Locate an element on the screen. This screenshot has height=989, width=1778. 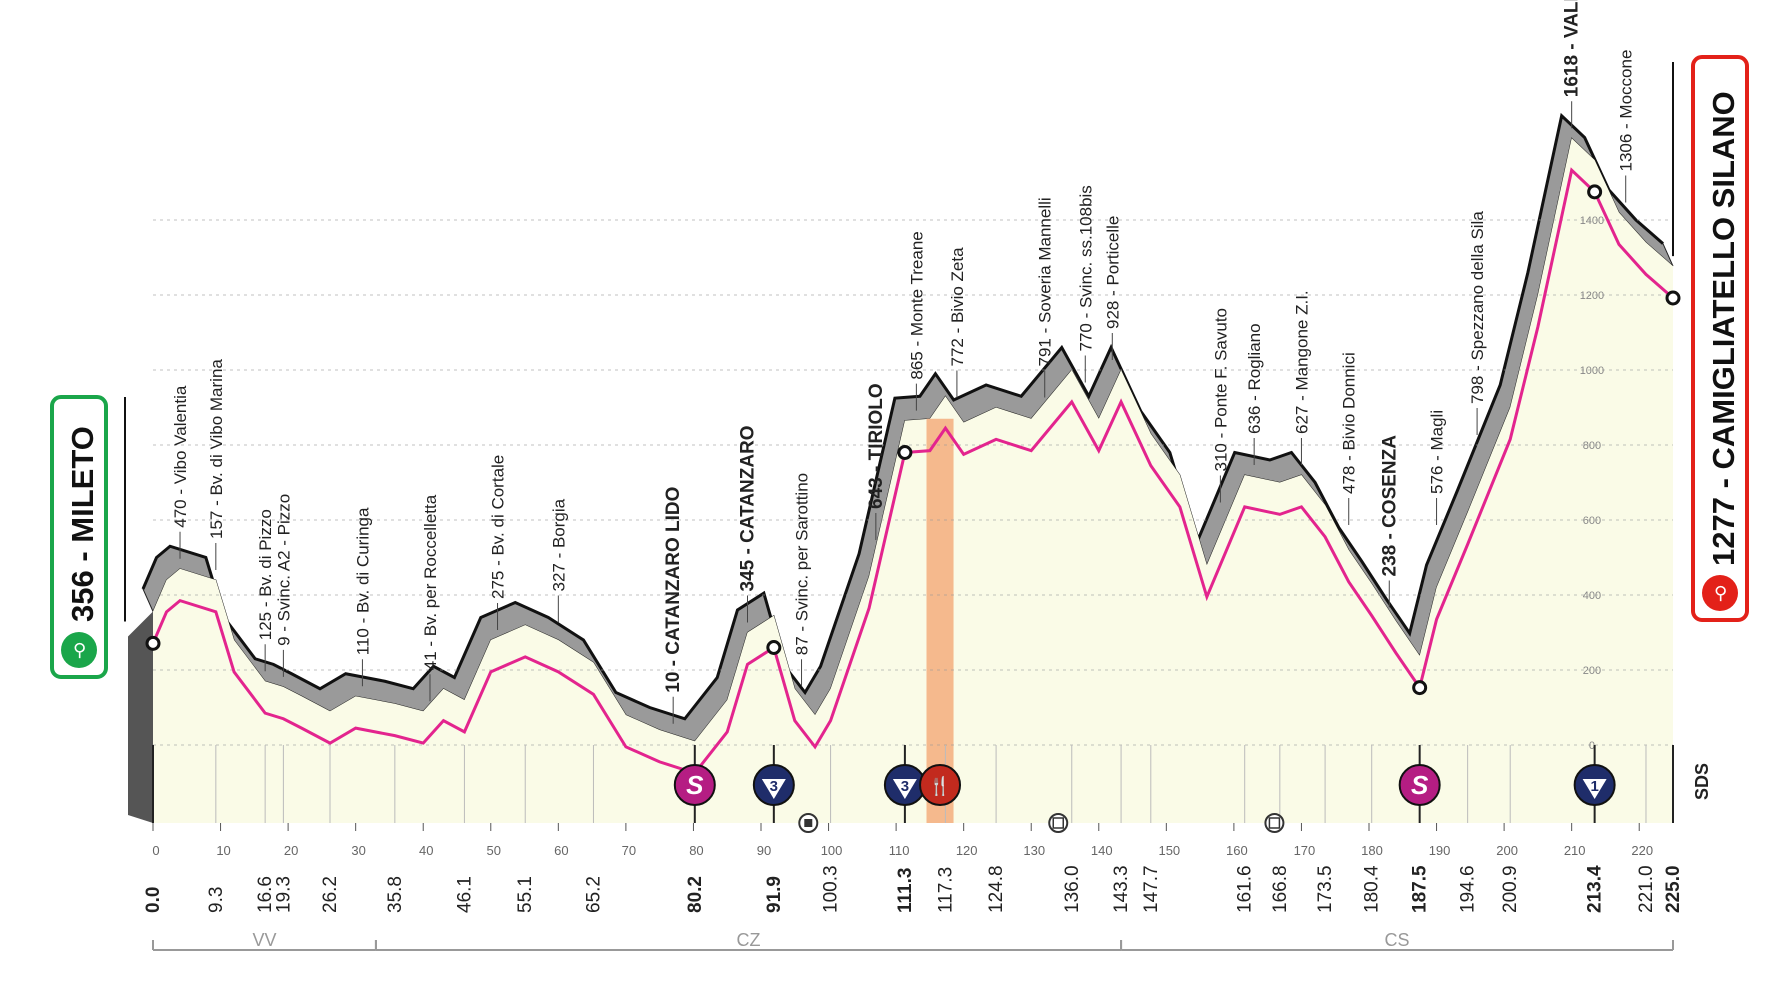
start-dot is located at coordinates (153, 643).